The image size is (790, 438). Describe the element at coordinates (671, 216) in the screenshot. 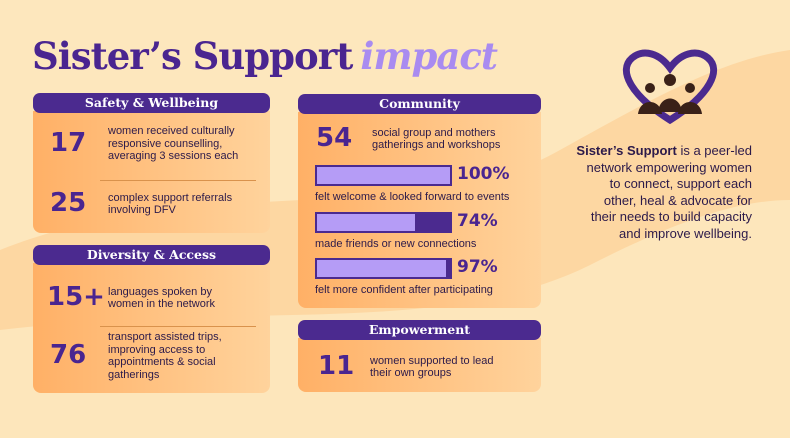

I see `about-text: their needs to build capacity` at that location.